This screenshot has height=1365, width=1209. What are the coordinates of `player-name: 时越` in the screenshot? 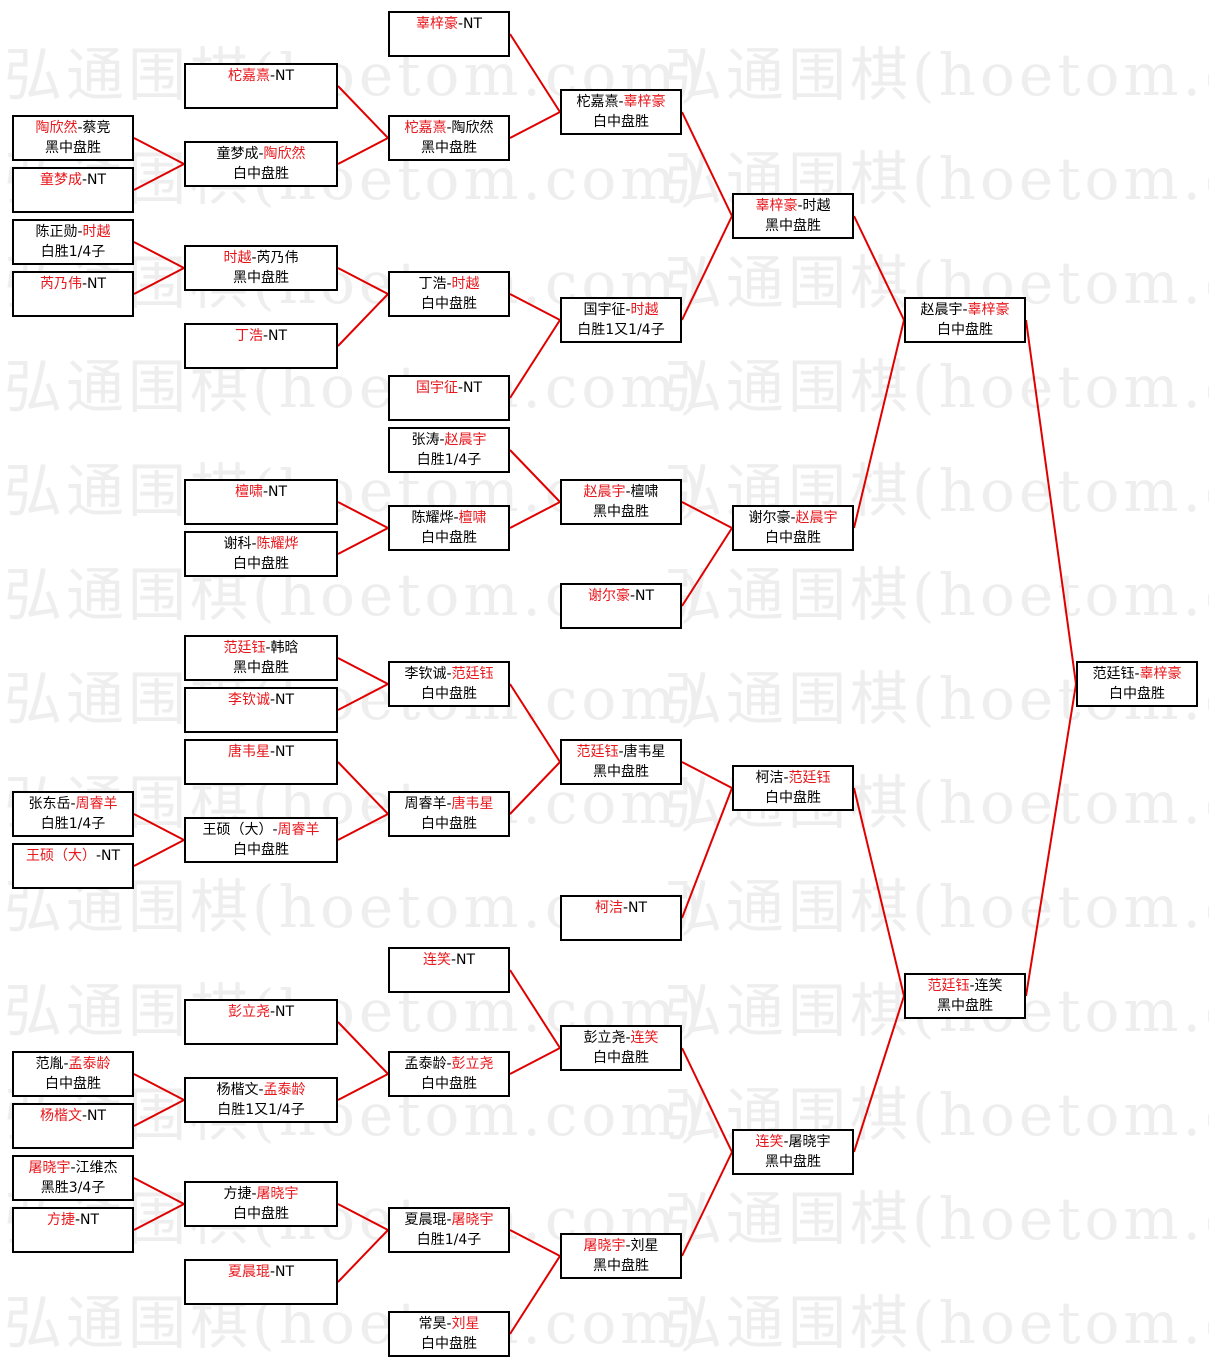 It's located at (237, 258).